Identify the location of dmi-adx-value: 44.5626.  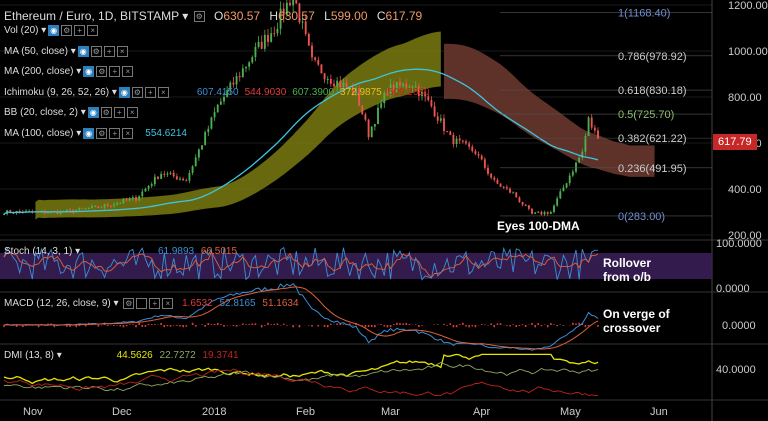
(134, 355).